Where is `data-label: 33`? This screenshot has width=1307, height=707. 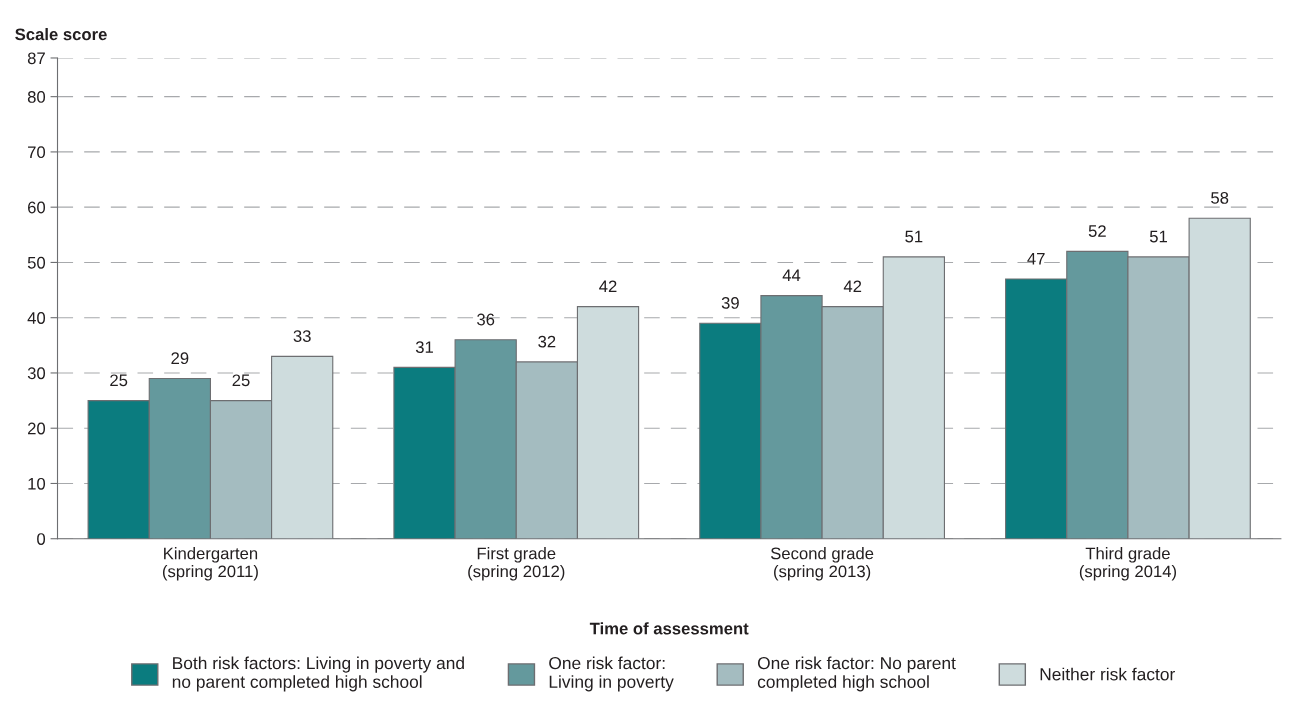 data-label: 33 is located at coordinates (302, 336).